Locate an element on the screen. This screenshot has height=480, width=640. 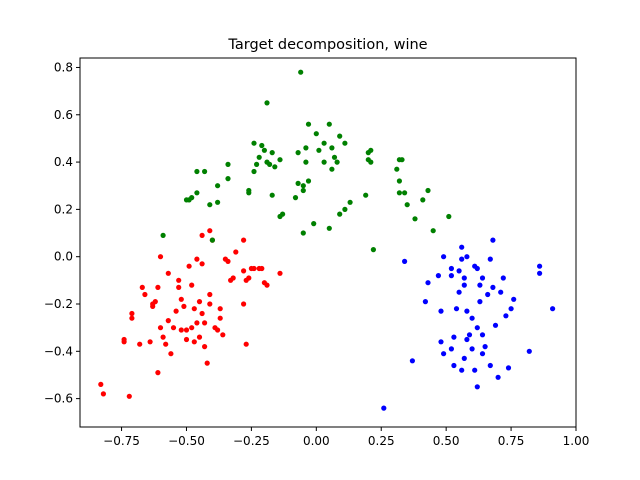
y-tick-label: 0.4 is located at coordinates (63, 162).